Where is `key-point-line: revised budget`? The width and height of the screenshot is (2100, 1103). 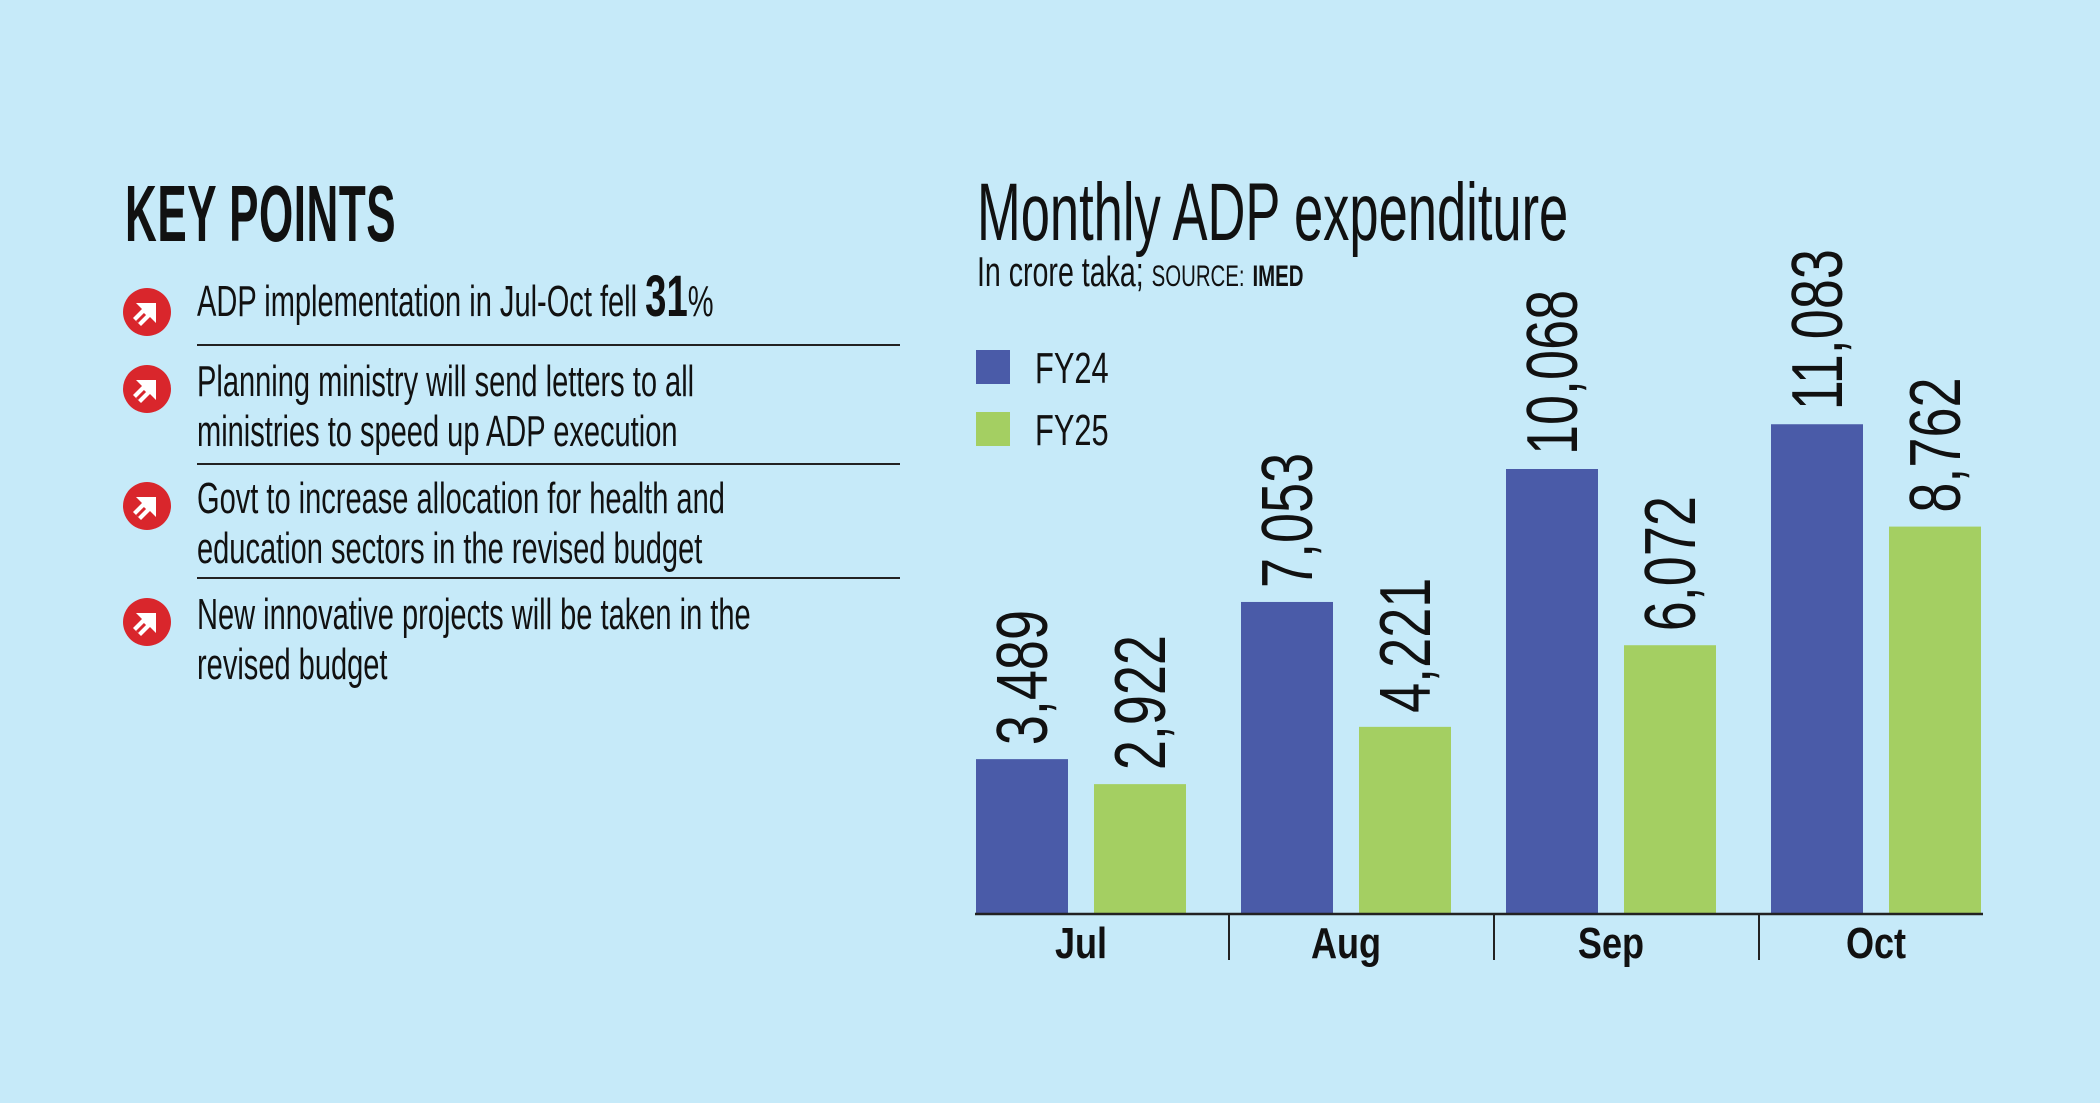 key-point-line: revised budget is located at coordinates (292, 664).